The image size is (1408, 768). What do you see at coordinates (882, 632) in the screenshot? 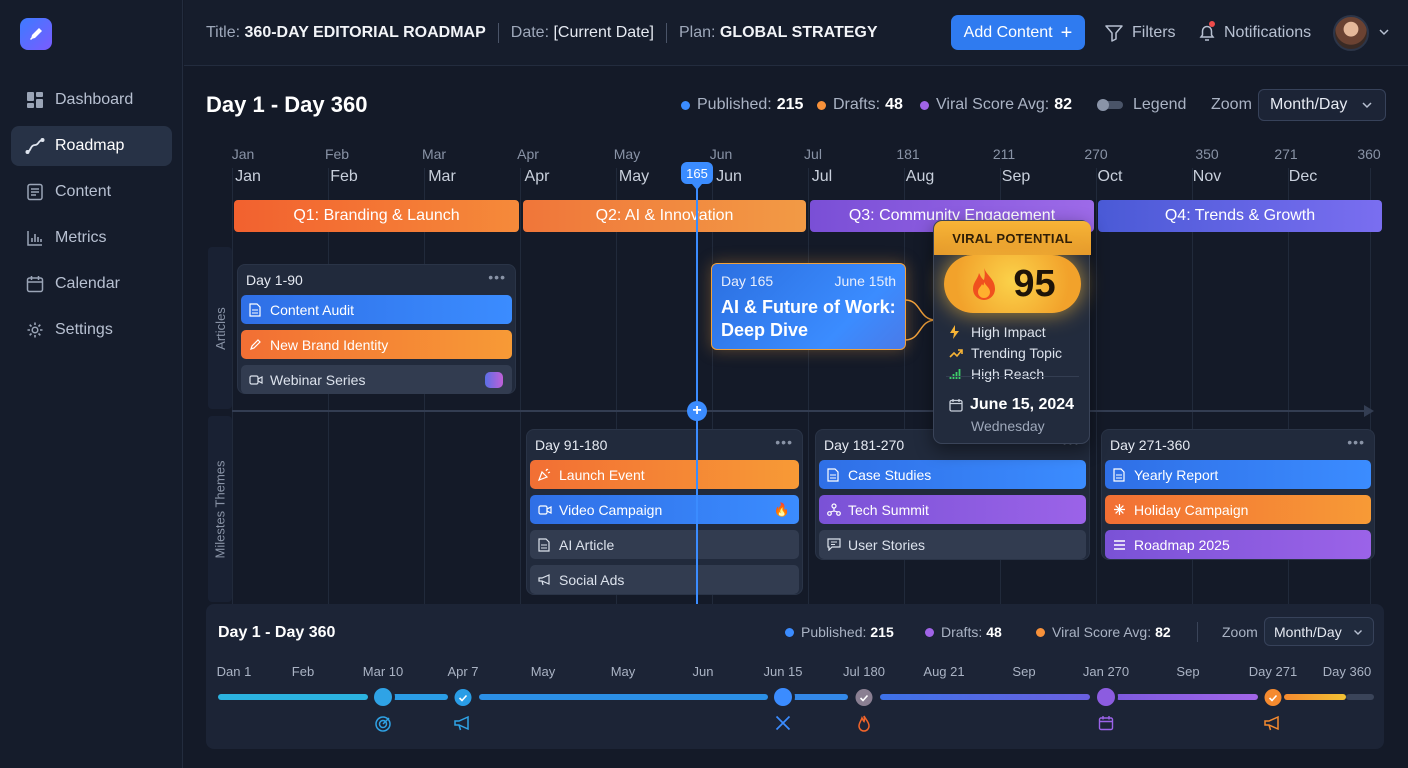
I see `published-value: 215` at bounding box center [882, 632].